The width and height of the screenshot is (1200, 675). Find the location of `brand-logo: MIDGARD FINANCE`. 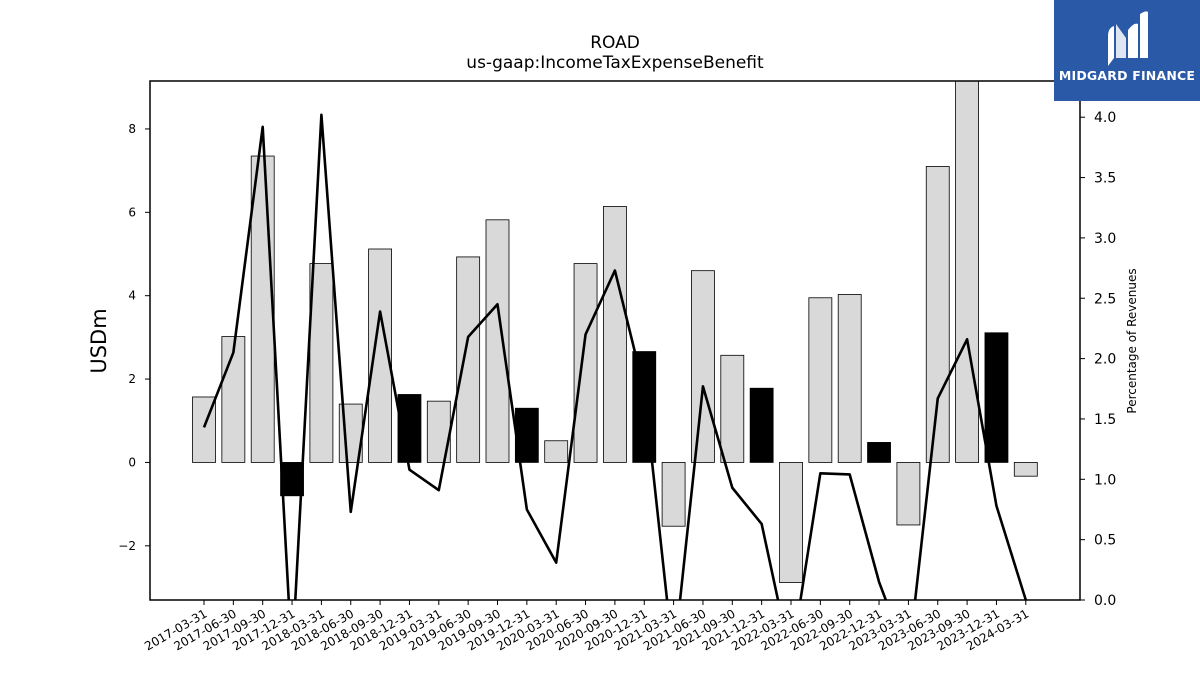

brand-logo: MIDGARD FINANCE is located at coordinates (1127, 50).